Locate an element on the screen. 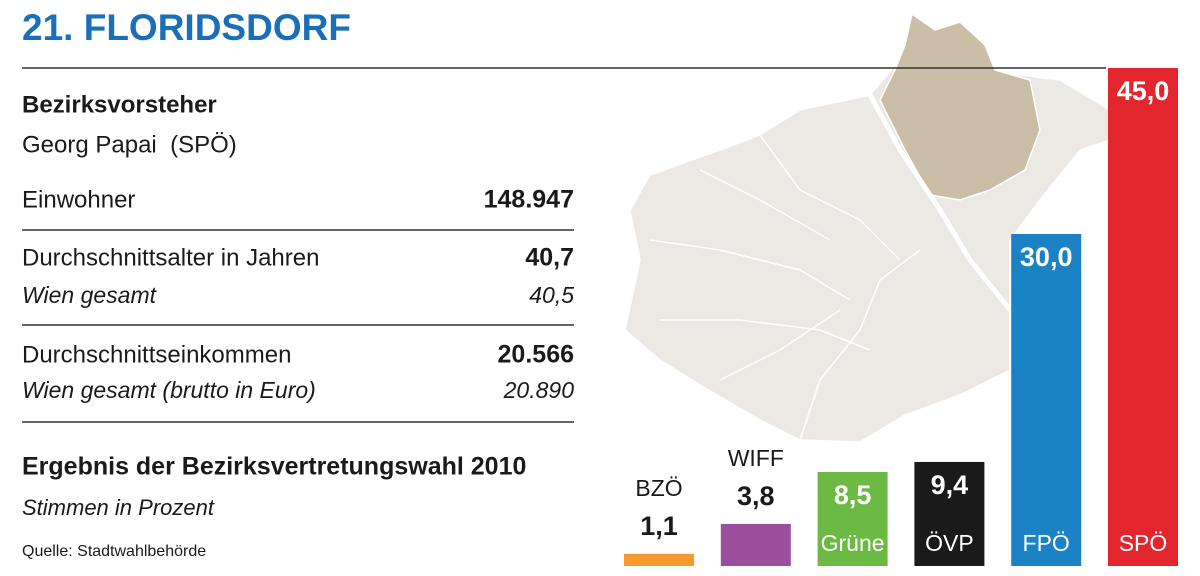 The width and height of the screenshot is (1200, 576). category-label: FPÖ is located at coordinates (1046, 543).